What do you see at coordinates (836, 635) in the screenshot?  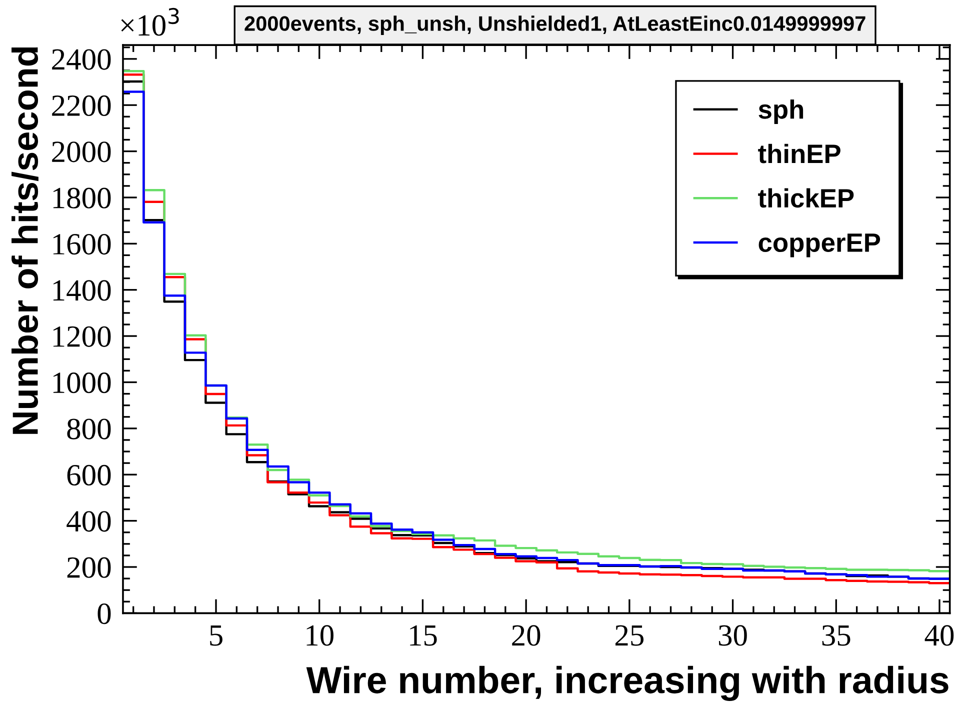 I see `x-tick-label: 35` at bounding box center [836, 635].